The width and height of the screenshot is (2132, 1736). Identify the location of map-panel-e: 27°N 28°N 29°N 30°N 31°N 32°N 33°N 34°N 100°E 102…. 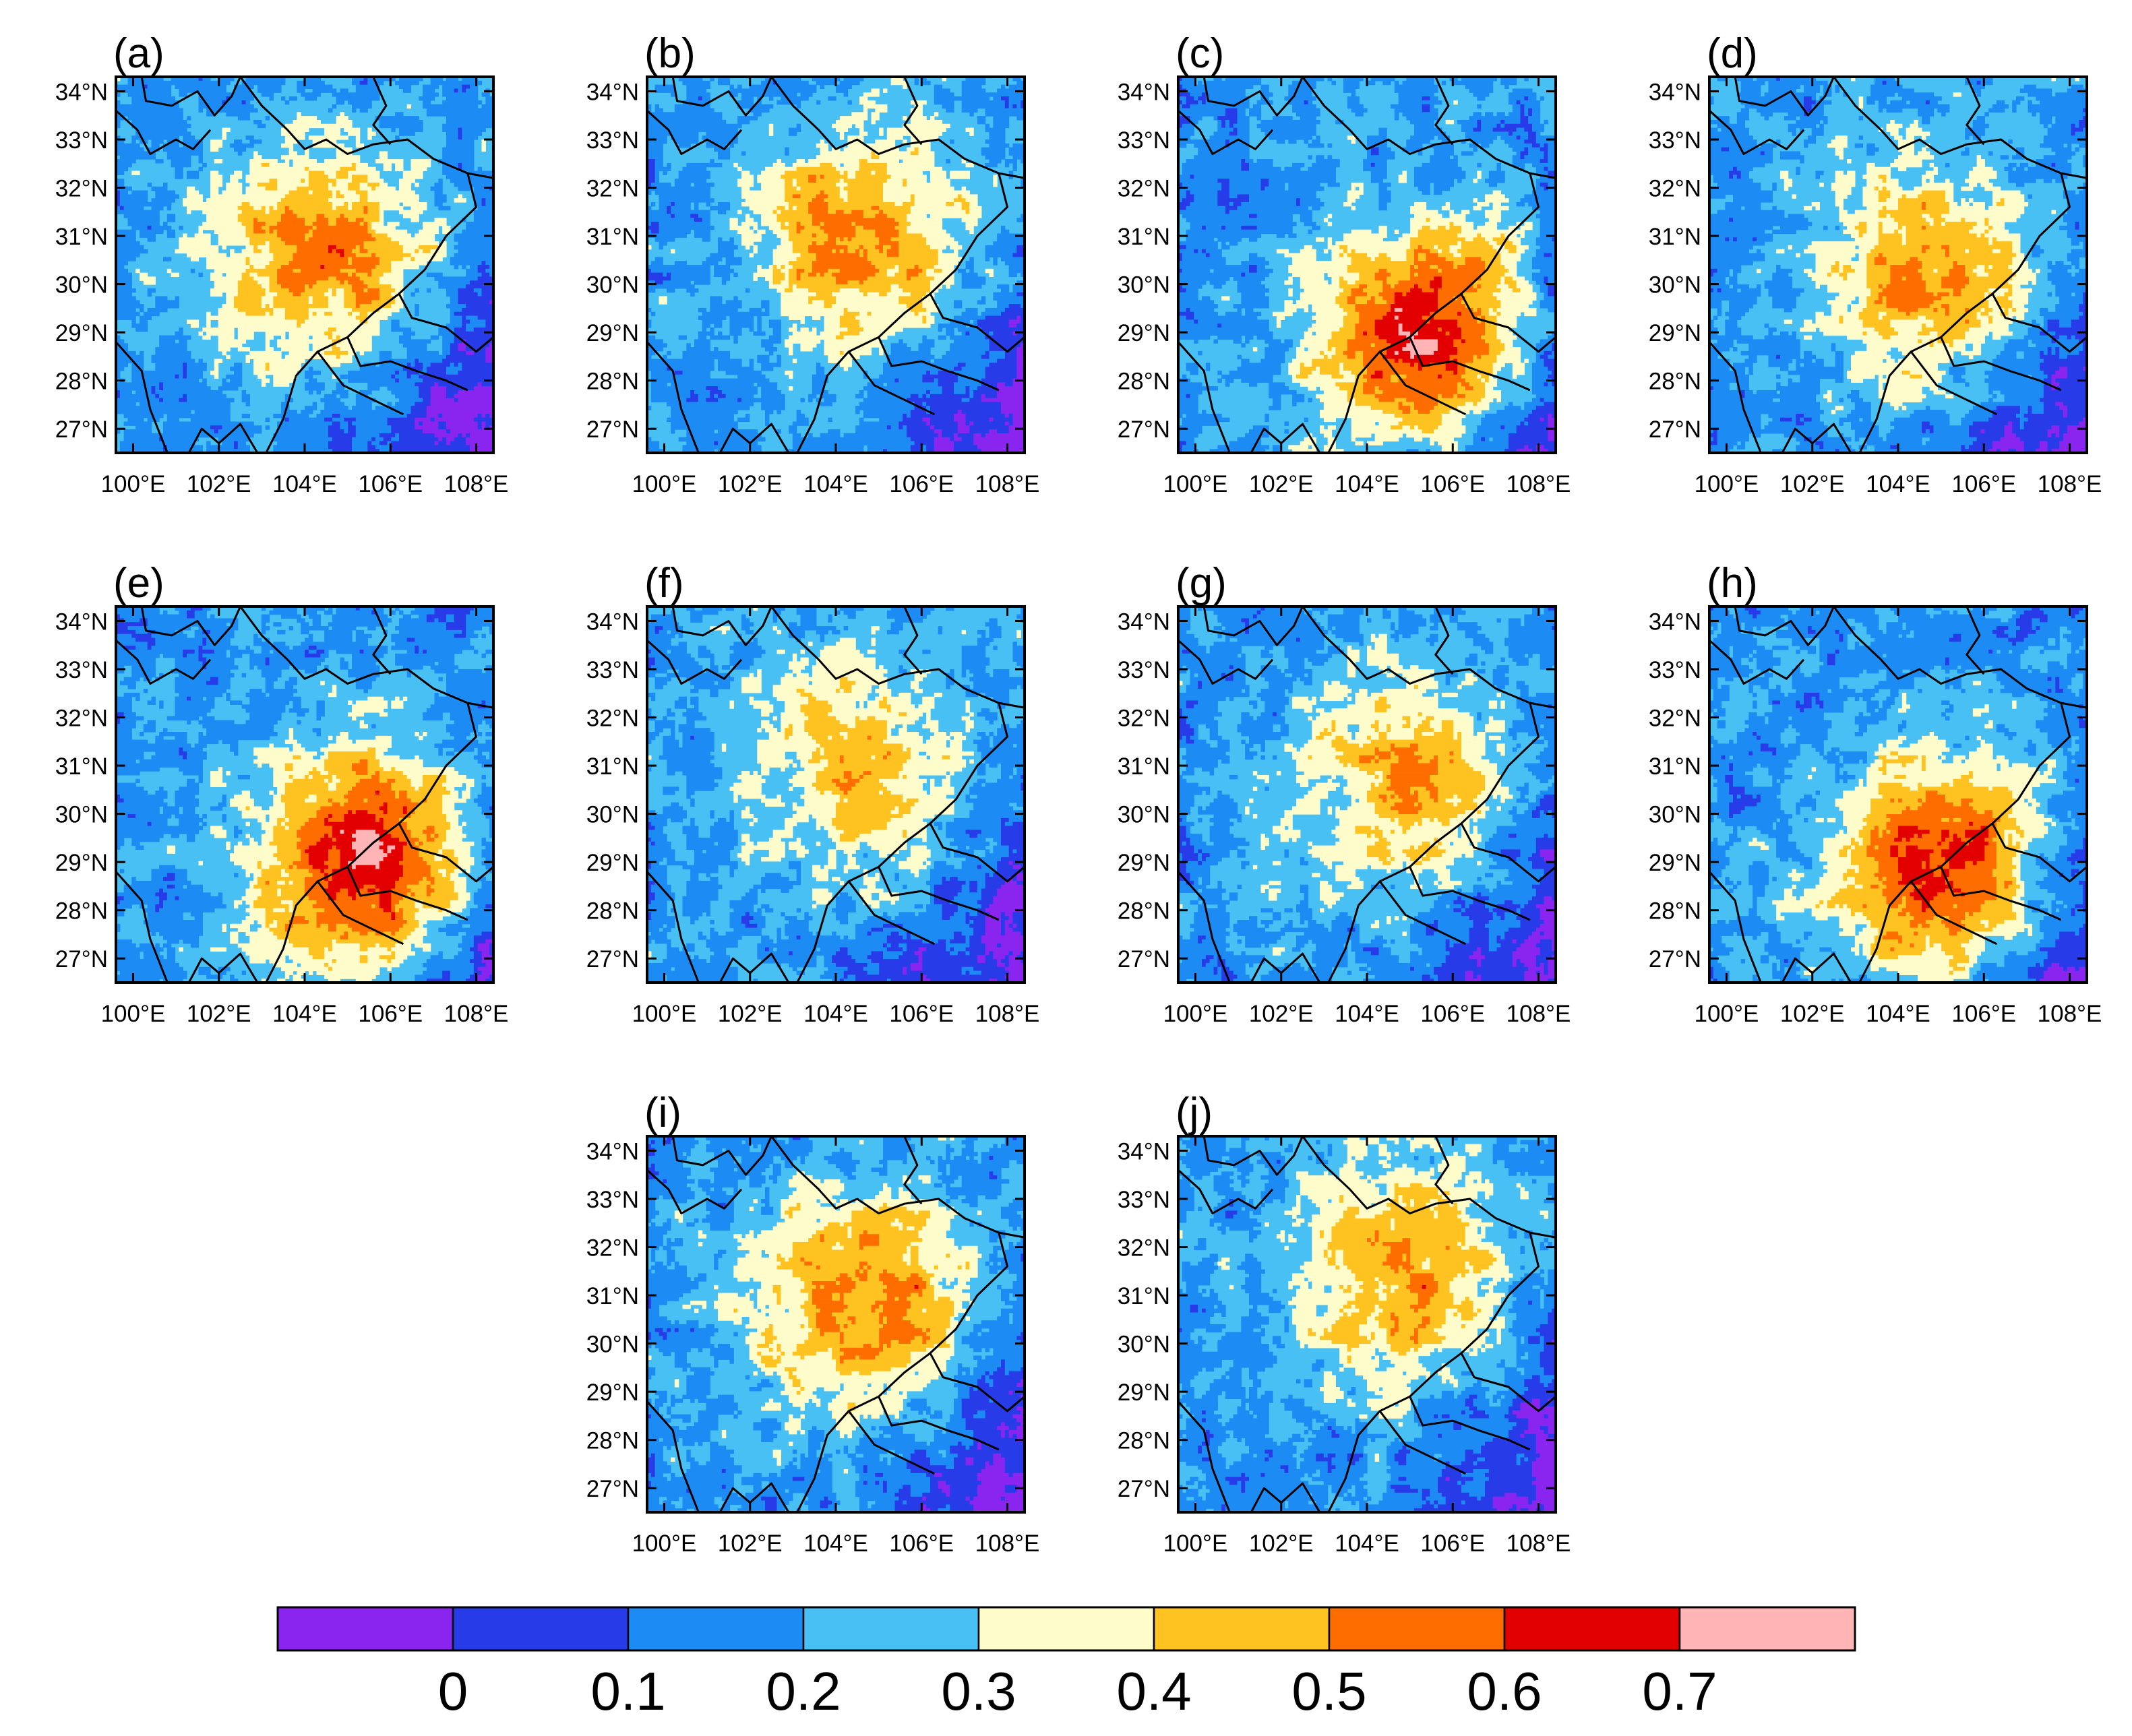
(282, 793).